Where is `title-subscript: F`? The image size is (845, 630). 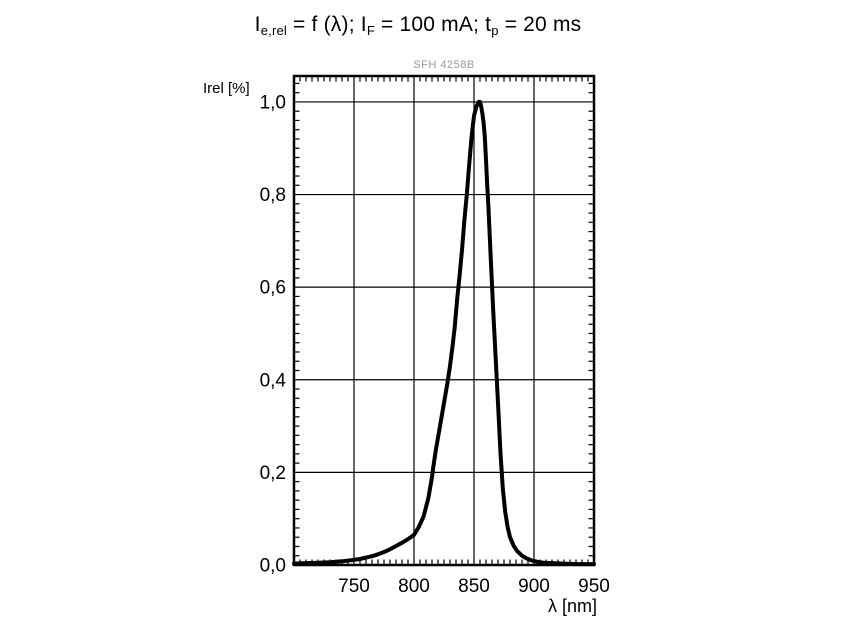
title-subscript: F is located at coordinates (370, 31).